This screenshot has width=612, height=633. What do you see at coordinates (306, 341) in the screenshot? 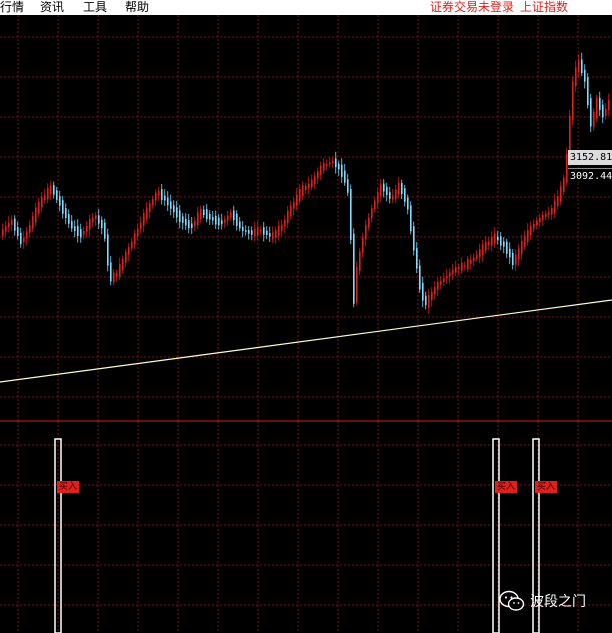
I see `trendline` at bounding box center [306, 341].